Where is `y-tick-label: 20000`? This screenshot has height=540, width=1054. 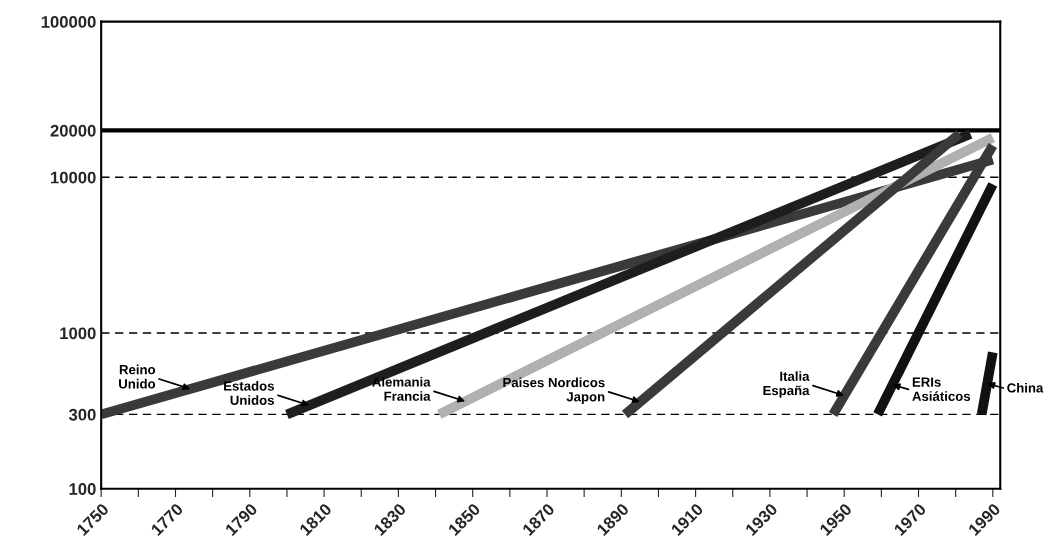 y-tick-label: 20000 is located at coordinates (73, 130).